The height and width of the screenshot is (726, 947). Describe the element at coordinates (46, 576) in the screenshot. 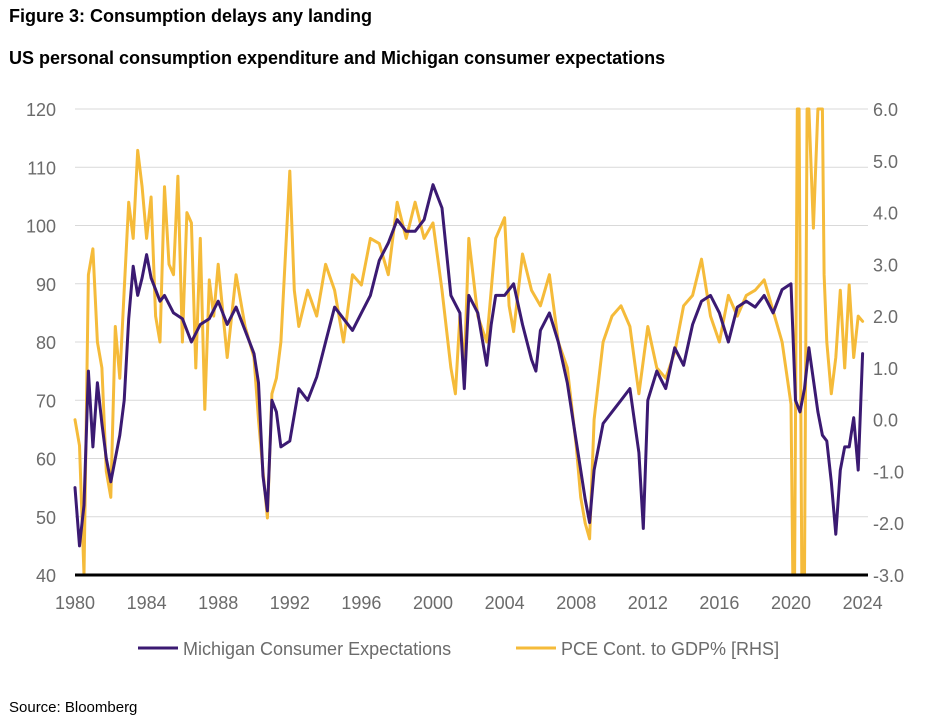

I see `left-axis-tick-label: 40` at that location.